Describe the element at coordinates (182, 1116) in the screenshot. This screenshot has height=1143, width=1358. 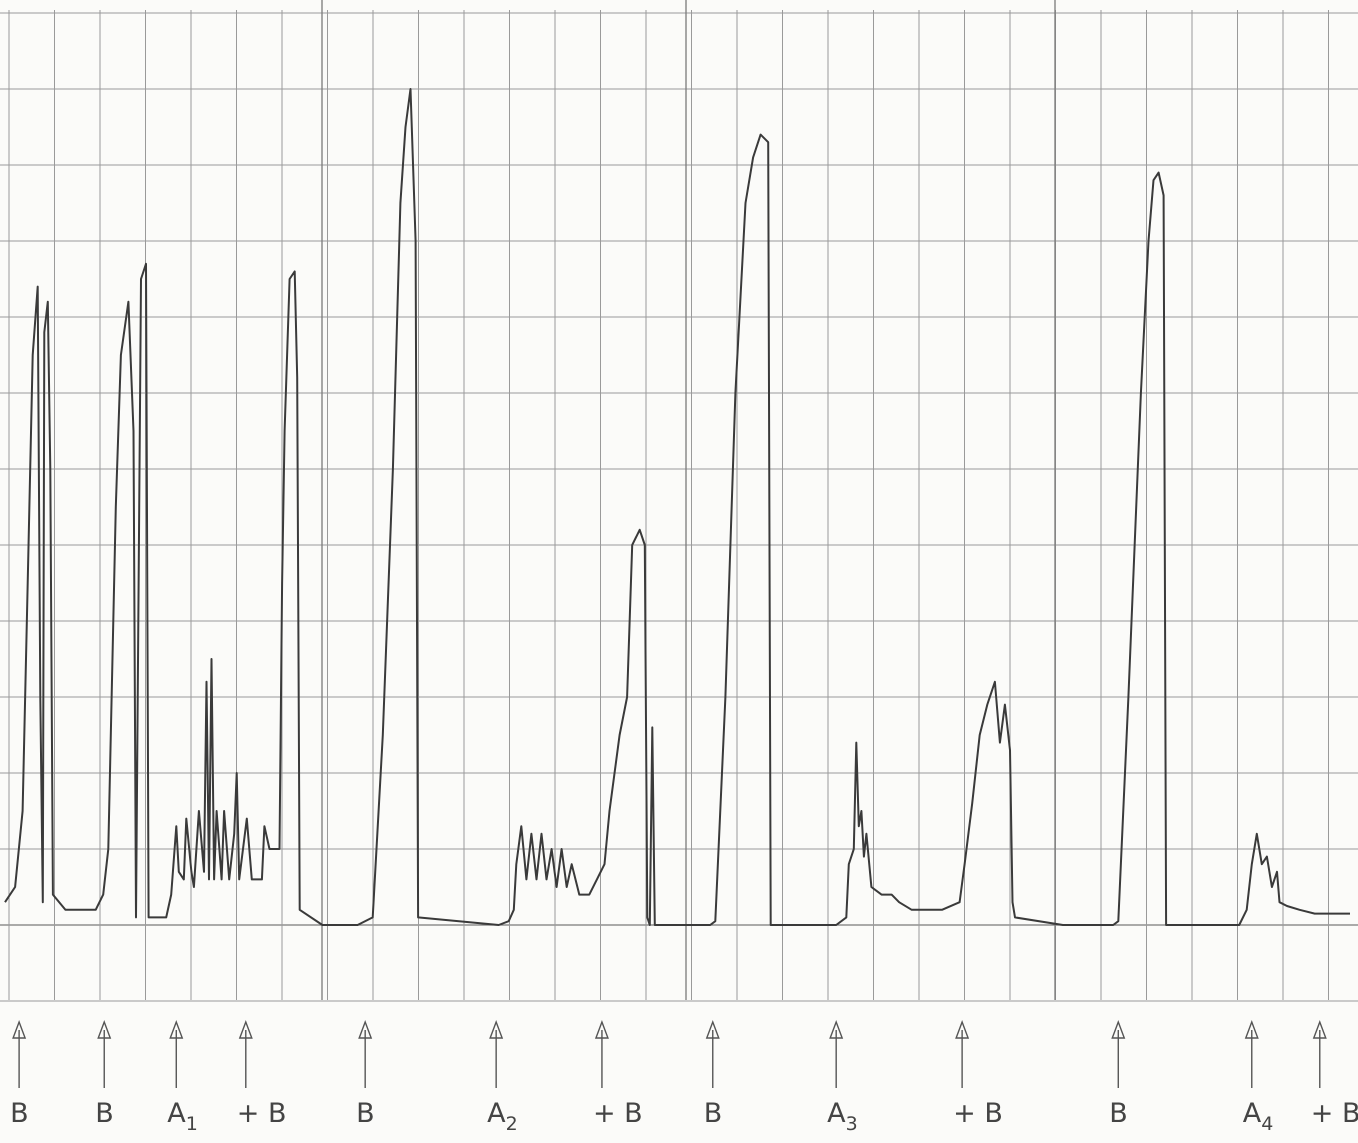
I see `marker-label: A1` at that location.